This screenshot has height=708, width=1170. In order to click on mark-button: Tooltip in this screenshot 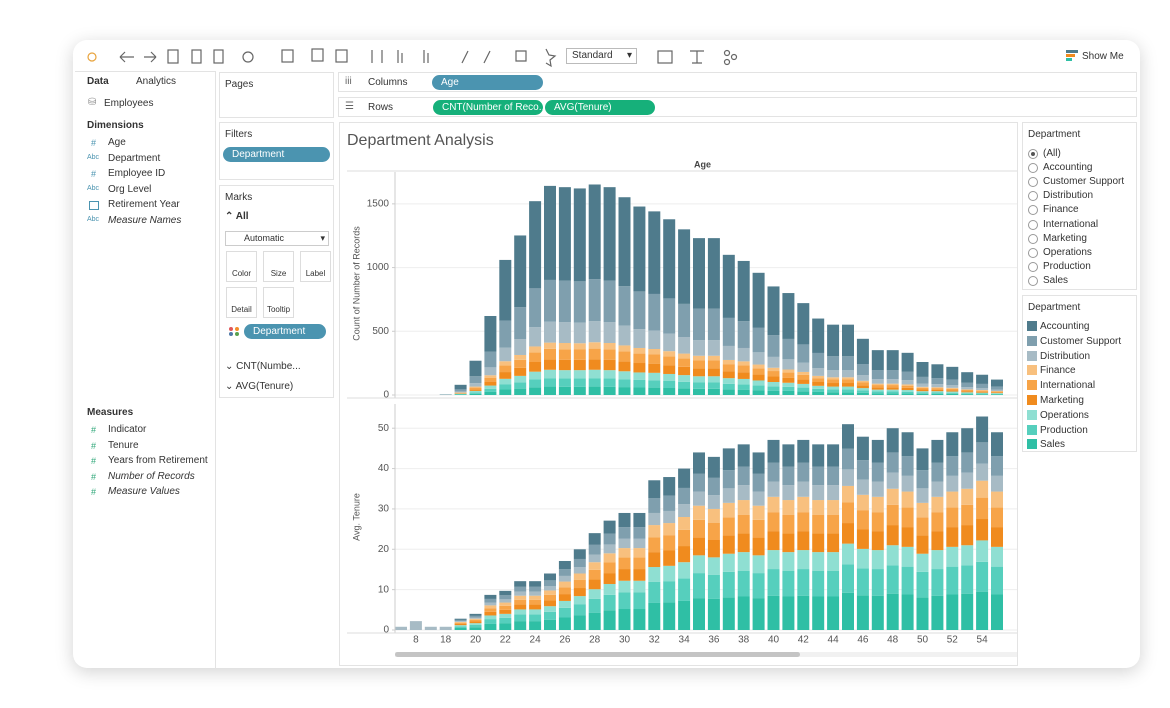, I will do `click(278, 302)`.